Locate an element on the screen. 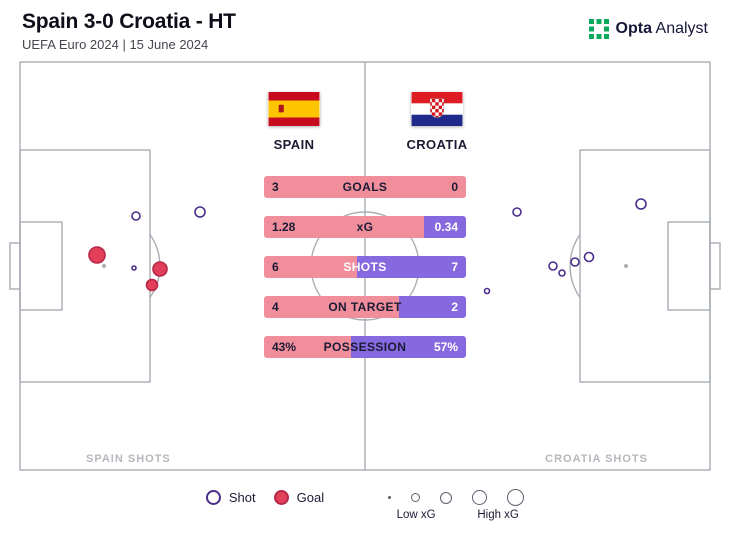 The height and width of the screenshot is (548, 730). home-value: 4 is located at coordinates (275, 307).